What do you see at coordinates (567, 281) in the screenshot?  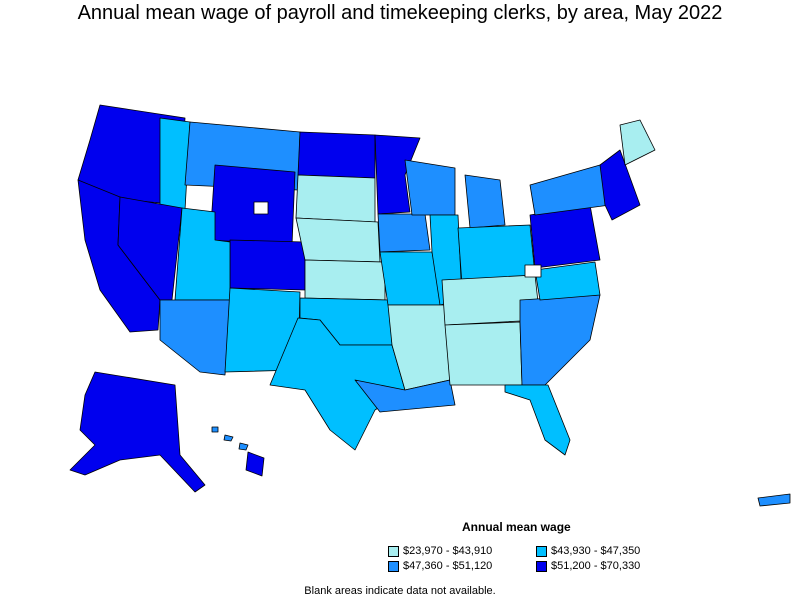 I see `region-virginia` at bounding box center [567, 281].